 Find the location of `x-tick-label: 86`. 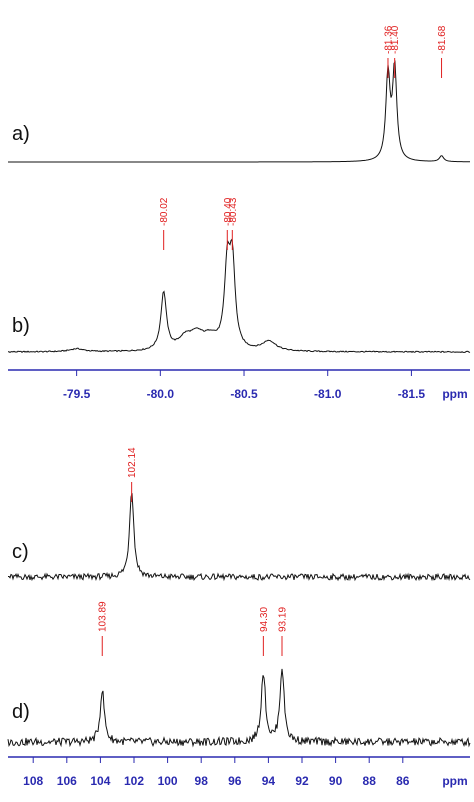

x-tick-label: 86 is located at coordinates (403, 781).